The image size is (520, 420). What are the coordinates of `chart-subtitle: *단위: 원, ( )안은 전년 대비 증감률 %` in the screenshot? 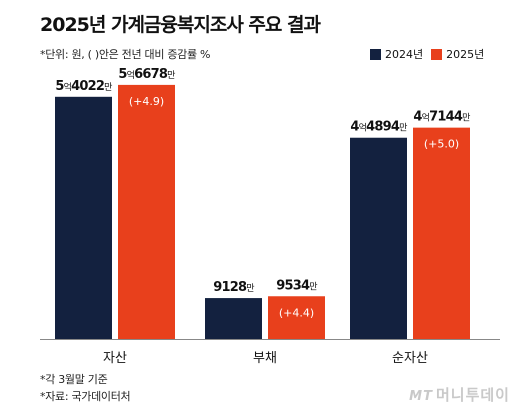 It's located at (125, 54).